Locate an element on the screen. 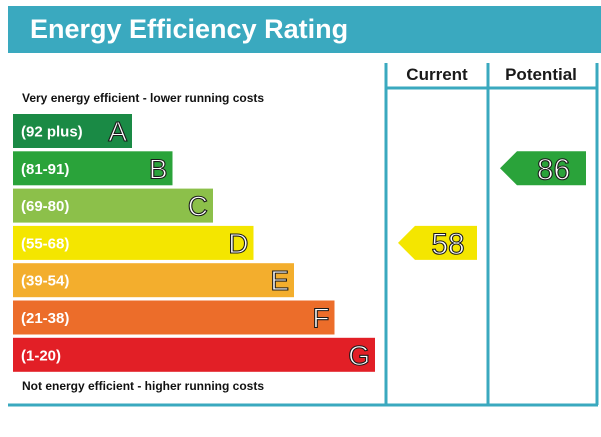  band-letter-a: A is located at coordinates (117, 131).